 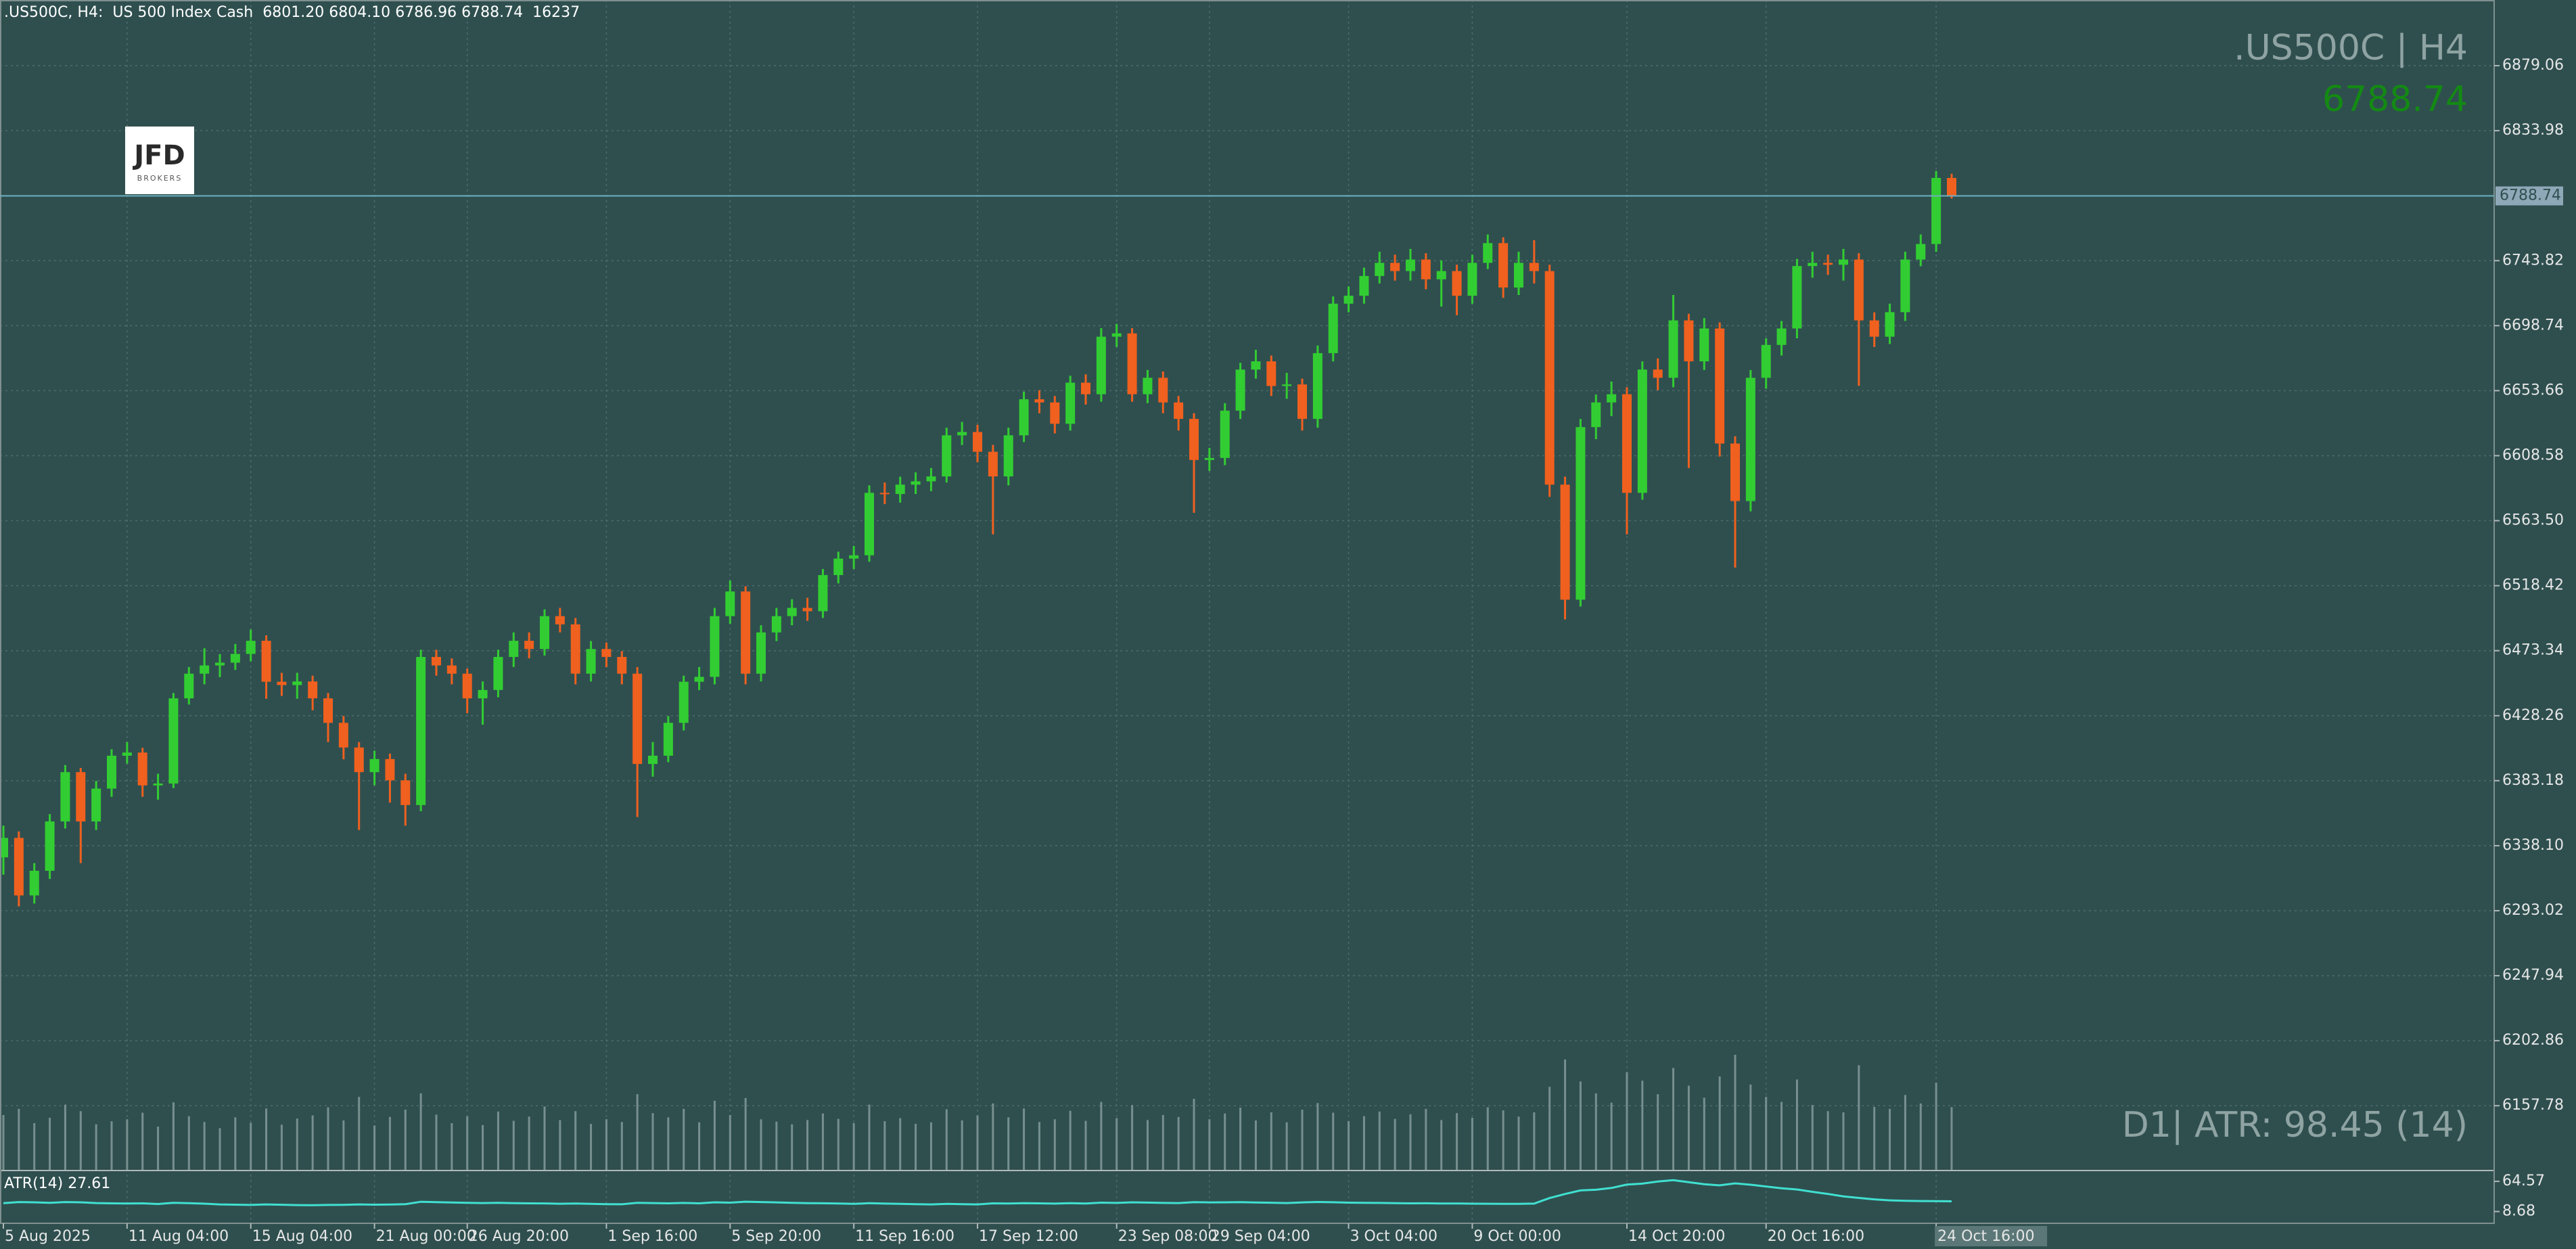 What do you see at coordinates (359, 13) in the screenshot?
I see `header-high: 6804.10` at bounding box center [359, 13].